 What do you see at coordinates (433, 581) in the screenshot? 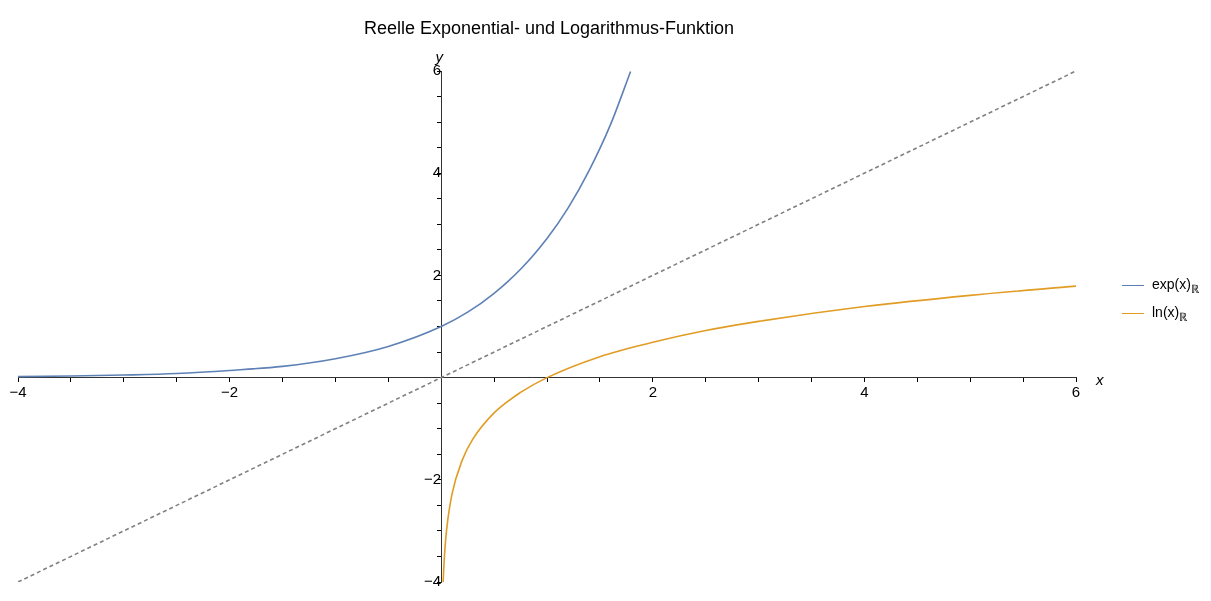
I see `y-tick-label: −4` at bounding box center [433, 581].